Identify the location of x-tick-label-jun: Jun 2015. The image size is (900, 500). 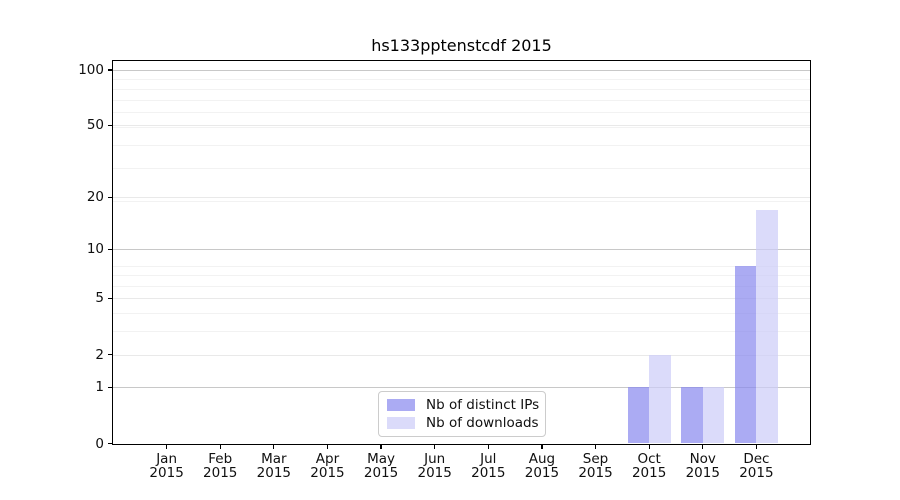
(435, 465).